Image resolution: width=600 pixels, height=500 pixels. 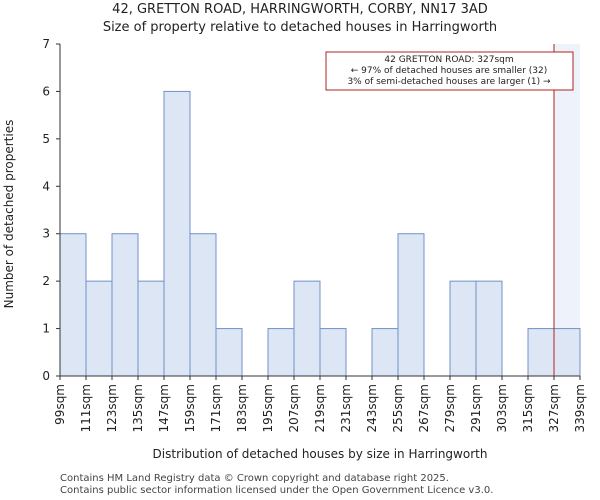 I want to click on x-tick-label: 159sqm, so click(x=190, y=408).